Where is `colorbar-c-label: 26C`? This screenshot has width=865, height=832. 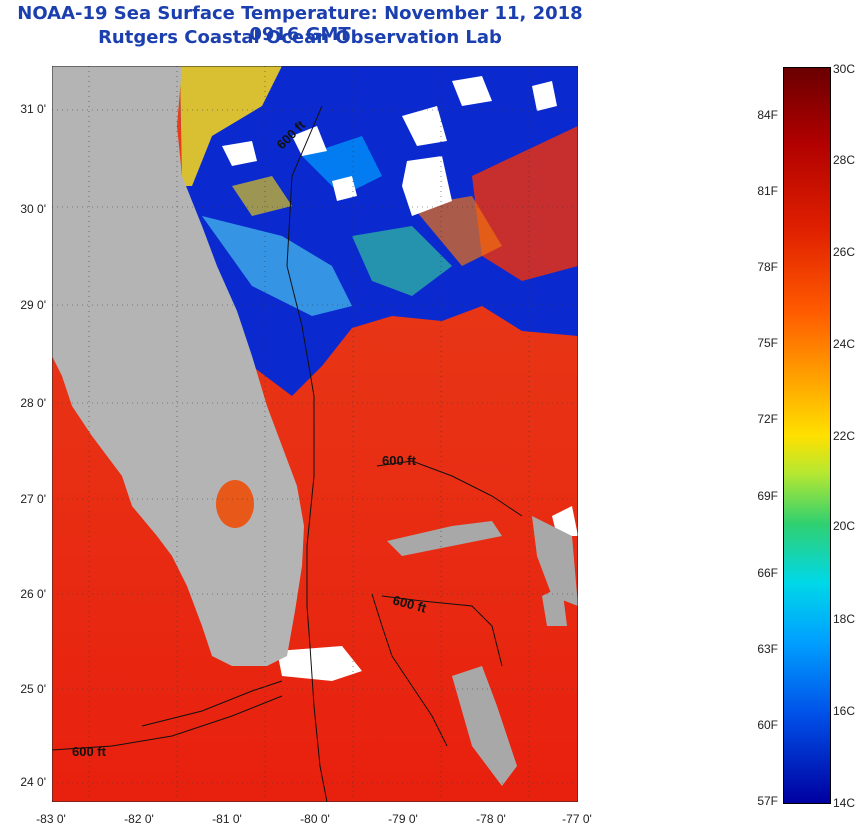 colorbar-c-label: 26C is located at coordinates (844, 252).